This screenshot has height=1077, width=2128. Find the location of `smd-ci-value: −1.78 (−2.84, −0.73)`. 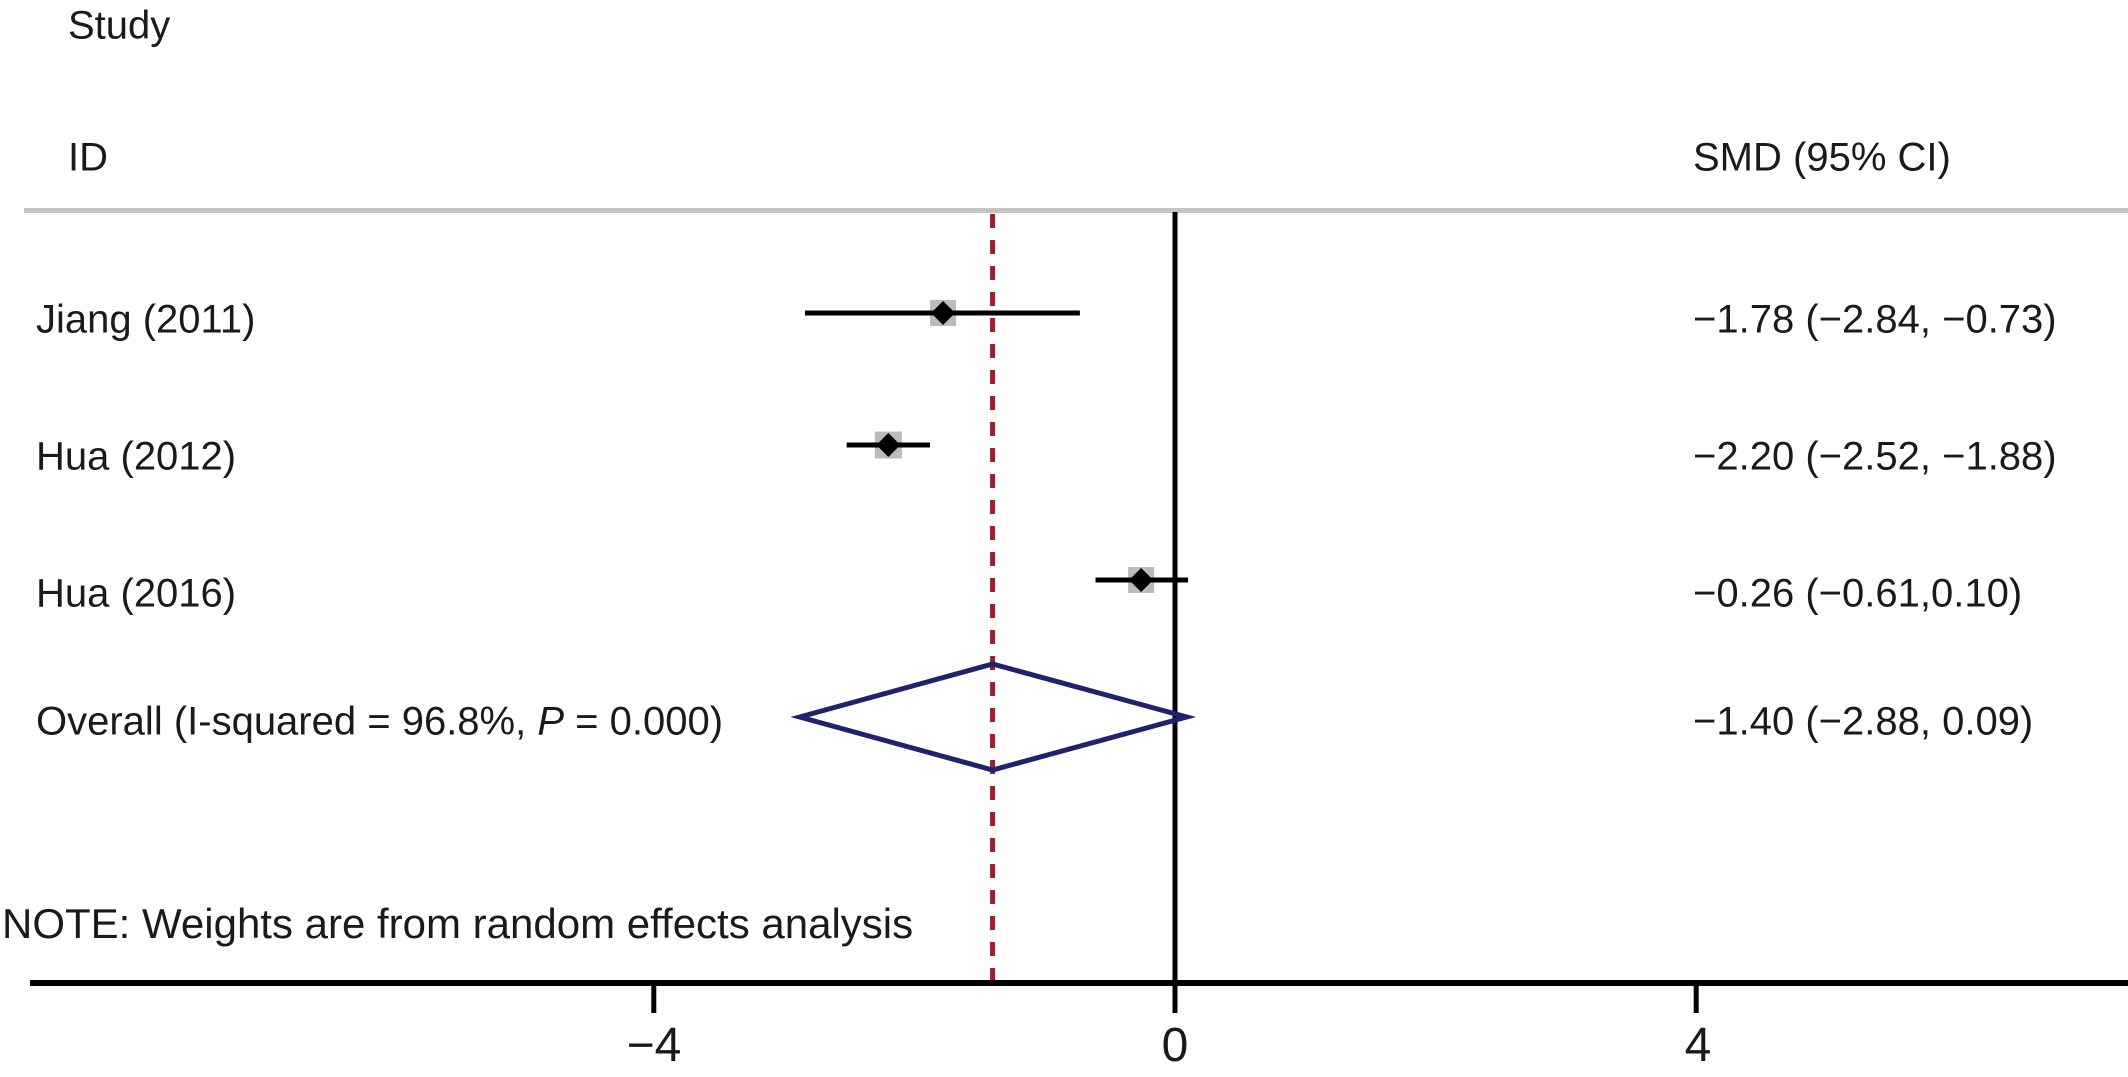

smd-ci-value: −1.78 (−2.84, −0.73) is located at coordinates (1875, 319).